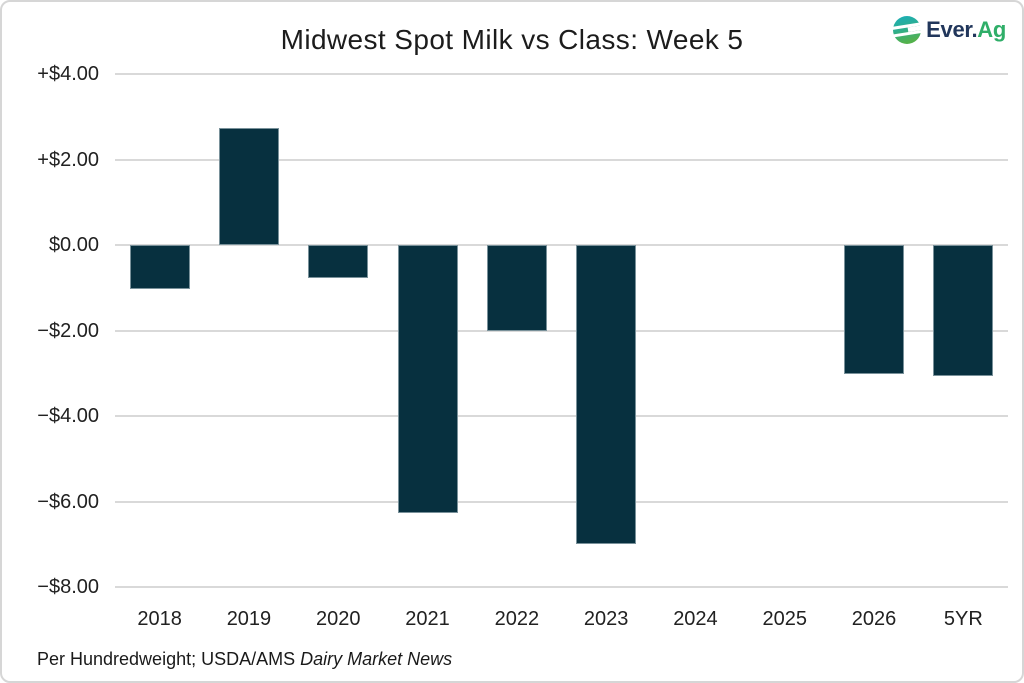 Image resolution: width=1024 pixels, height=683 pixels. I want to click on everag-logo: Ever.Ag, so click(949, 30).